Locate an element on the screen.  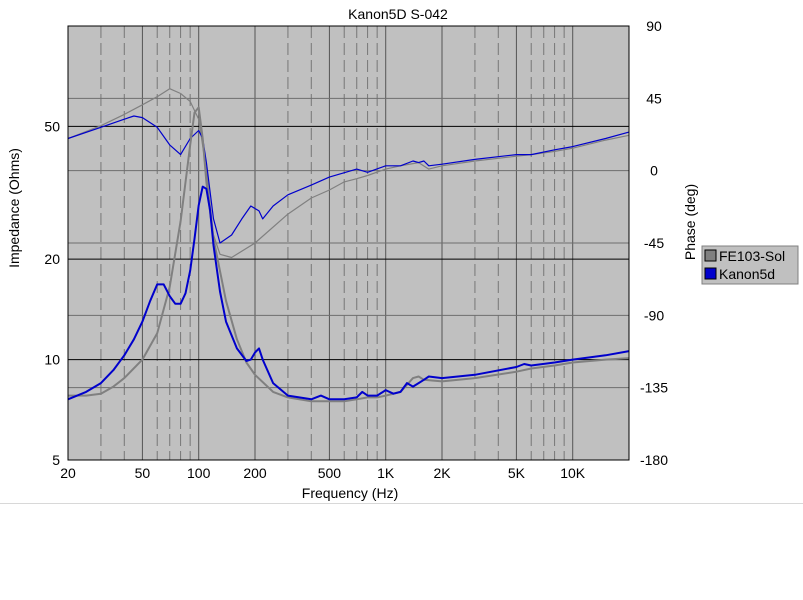
legend: FE103-Sol Kanon5d is located at coordinates (750, 265).